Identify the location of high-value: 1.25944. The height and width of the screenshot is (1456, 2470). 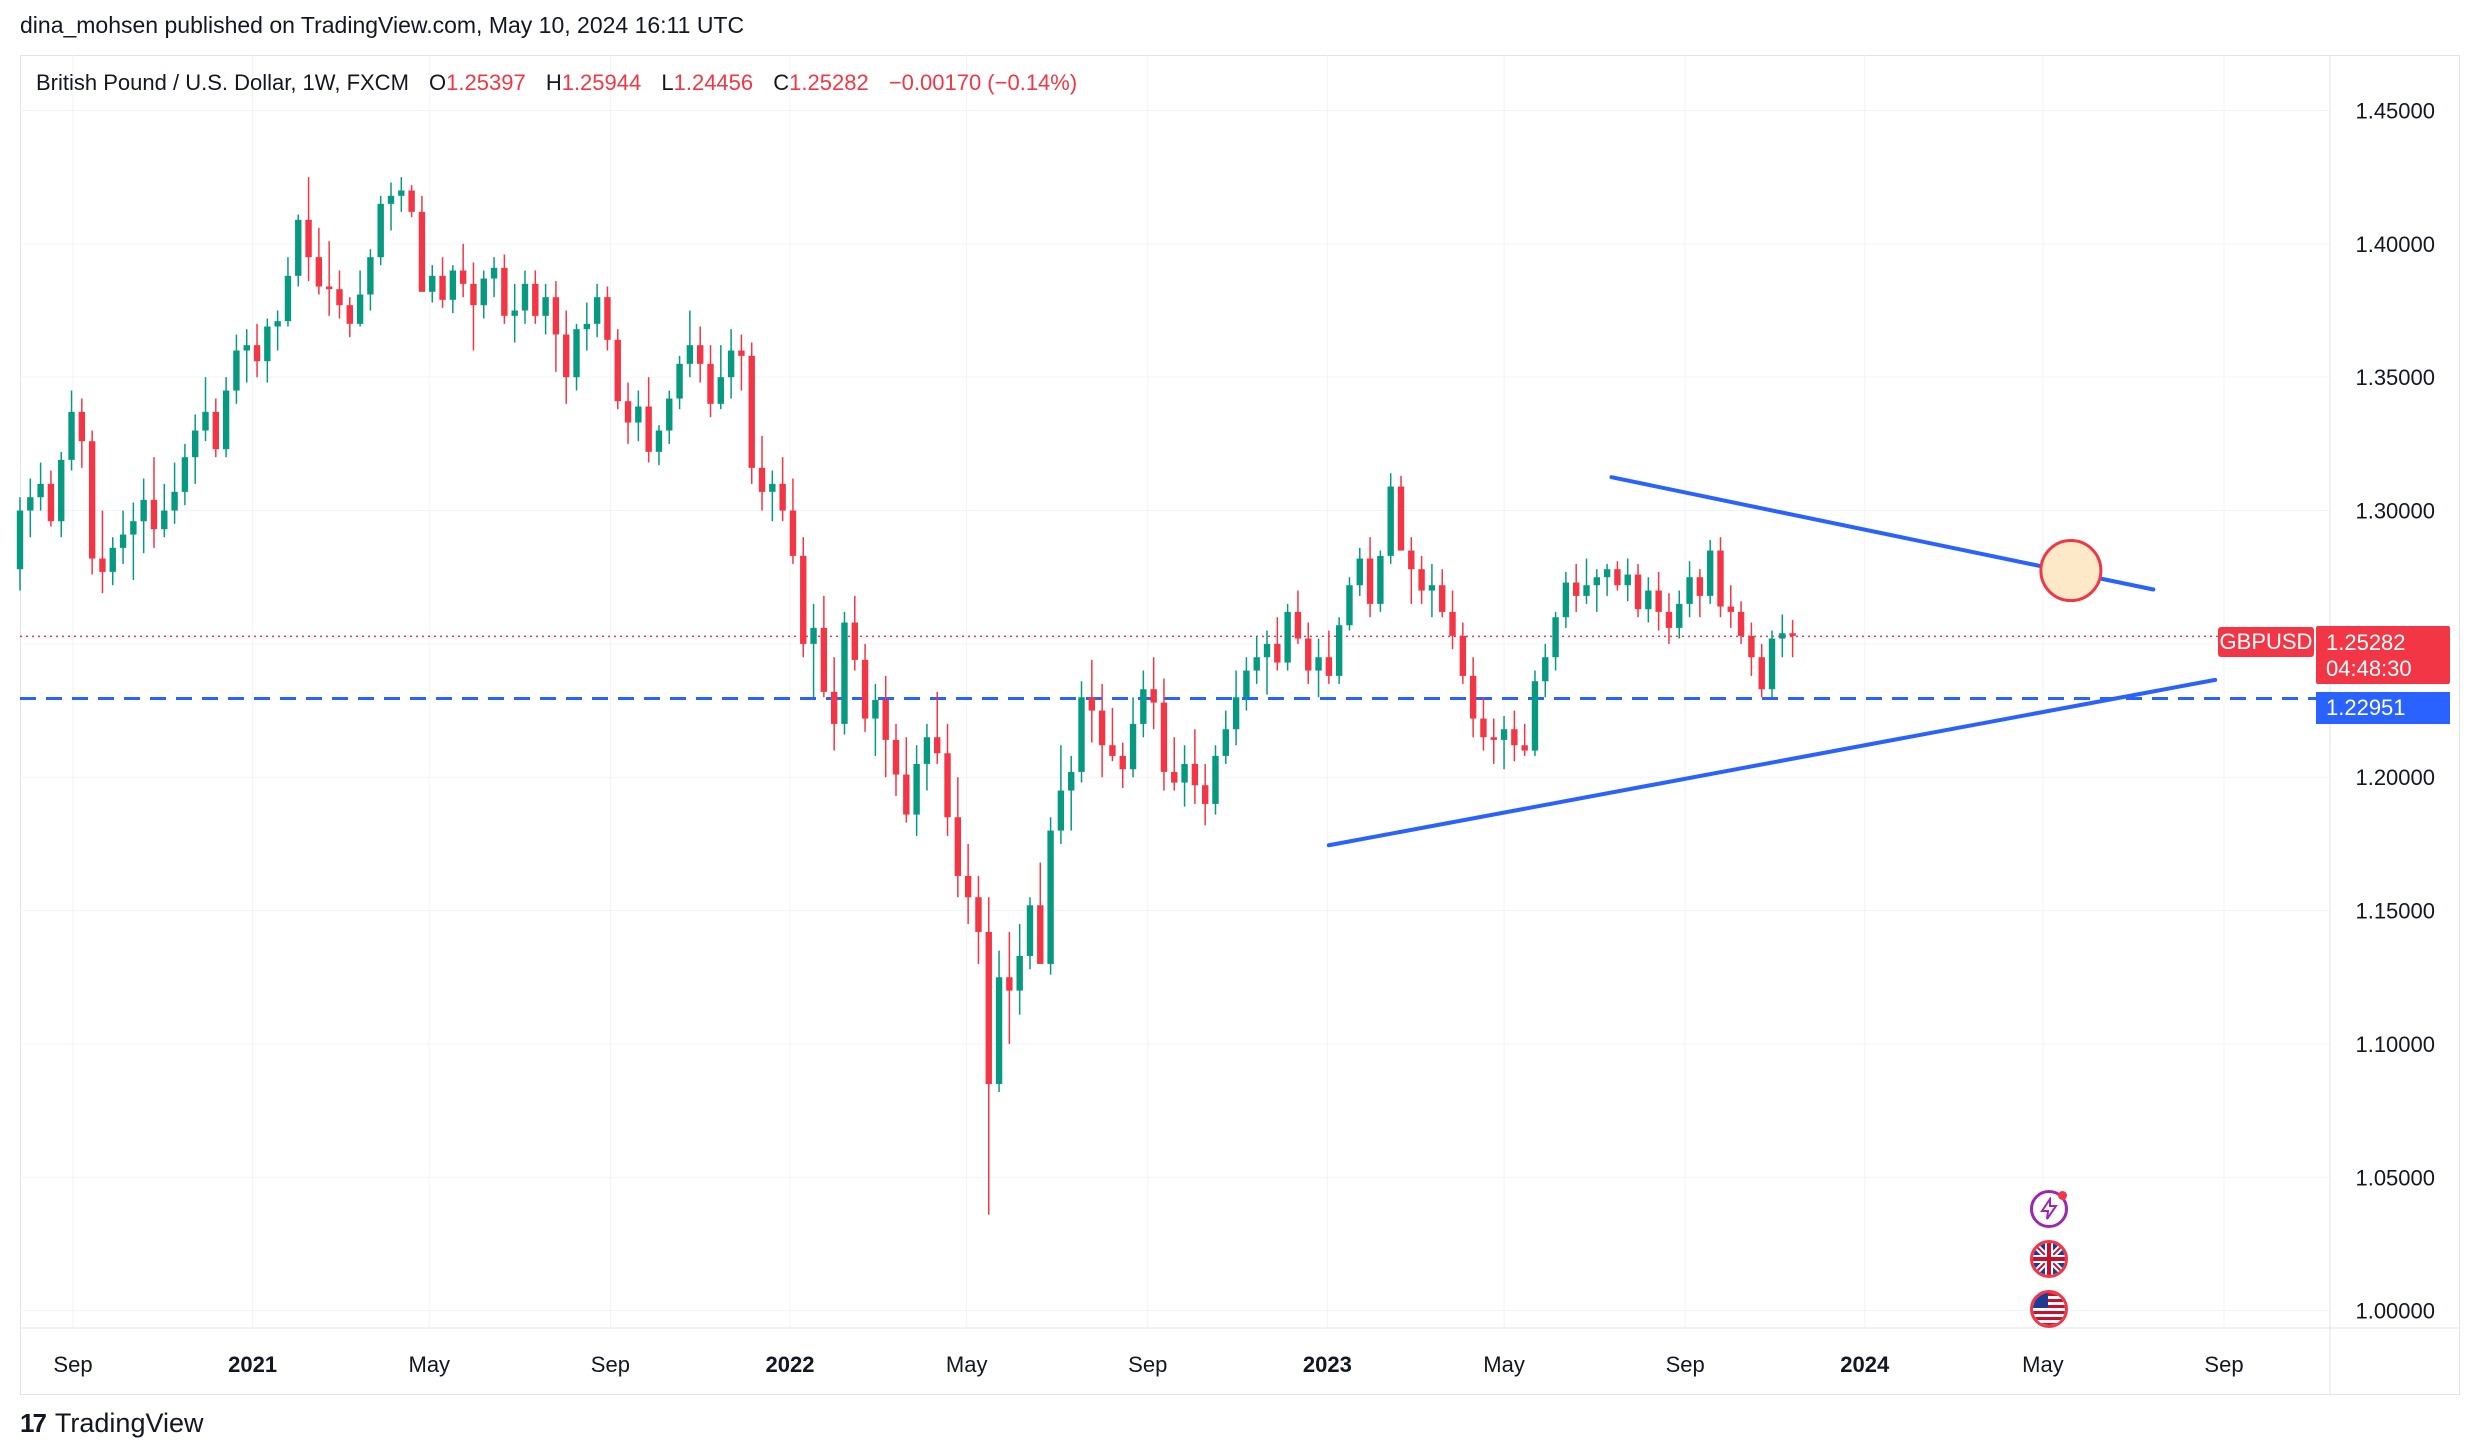
(601, 82).